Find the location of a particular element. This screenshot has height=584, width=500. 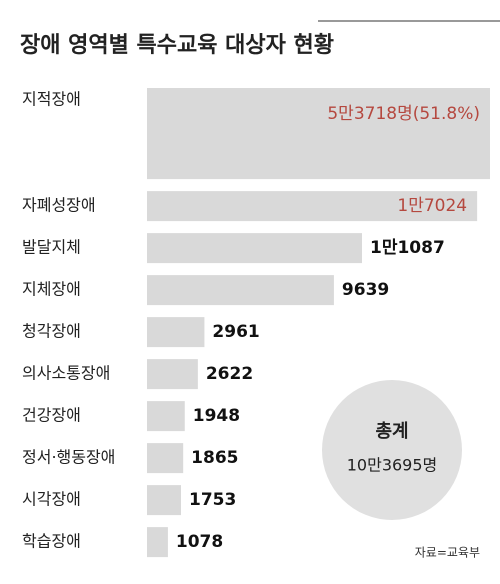

category-label: 학습장애 is located at coordinates (51, 541).